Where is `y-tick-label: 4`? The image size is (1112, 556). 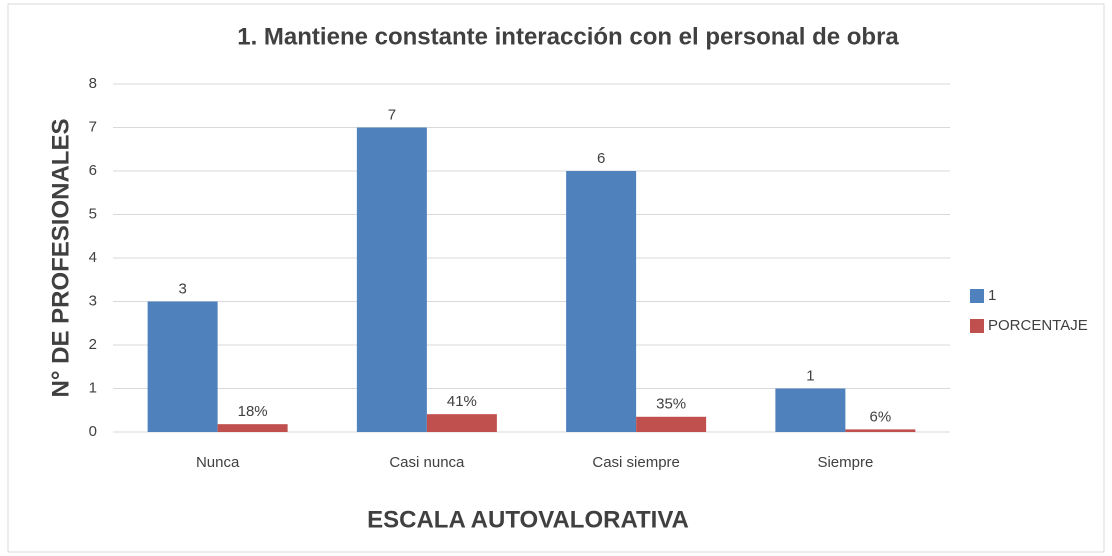 y-tick-label: 4 is located at coordinates (93, 257).